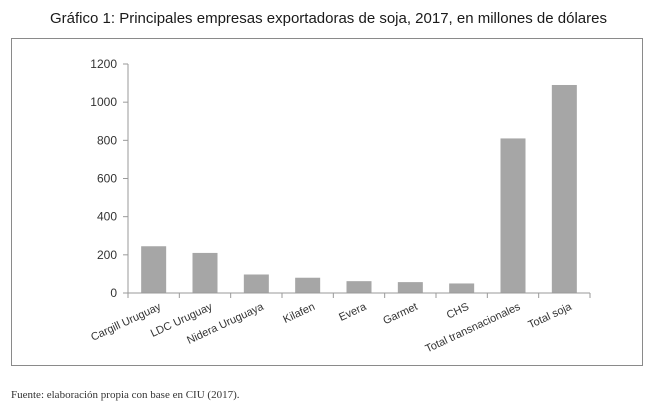  I want to click on x-tick-label: Evera, so click(353, 311).